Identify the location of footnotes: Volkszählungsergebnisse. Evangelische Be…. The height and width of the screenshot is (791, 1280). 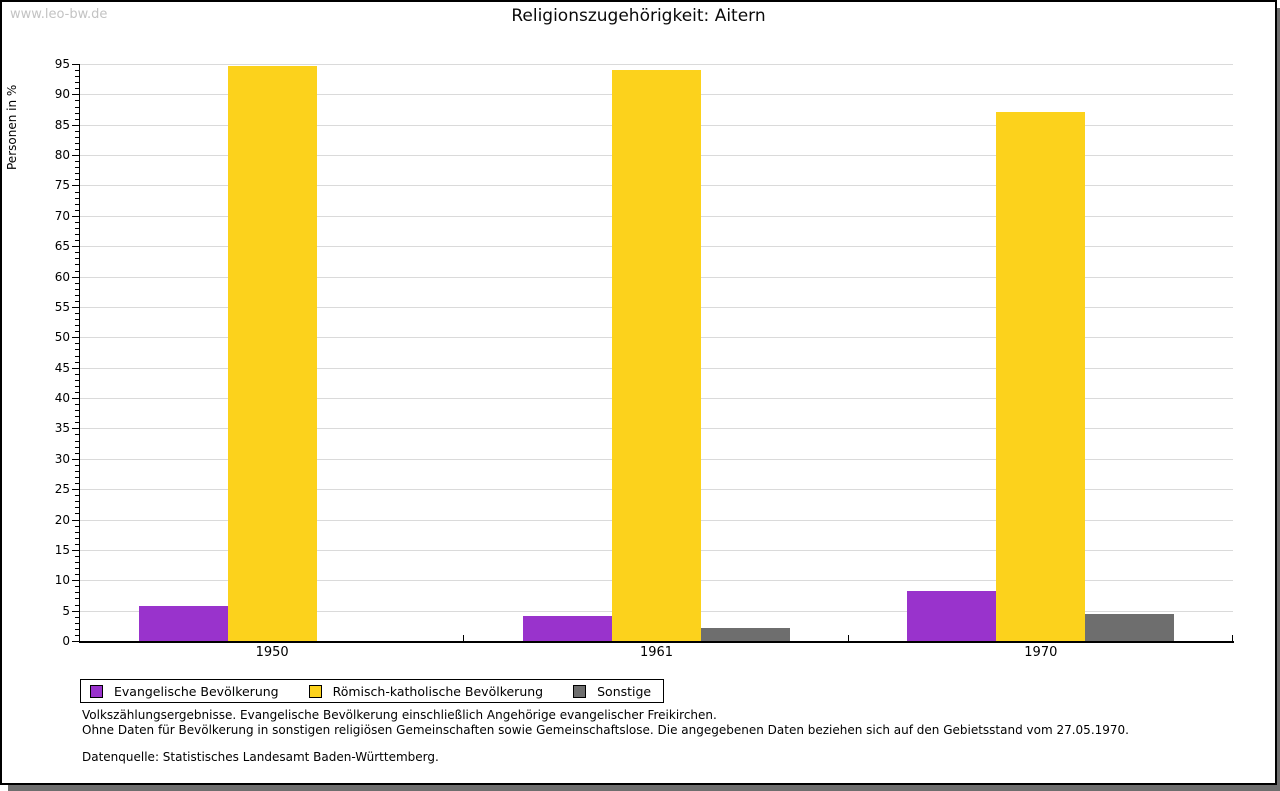
(605, 722).